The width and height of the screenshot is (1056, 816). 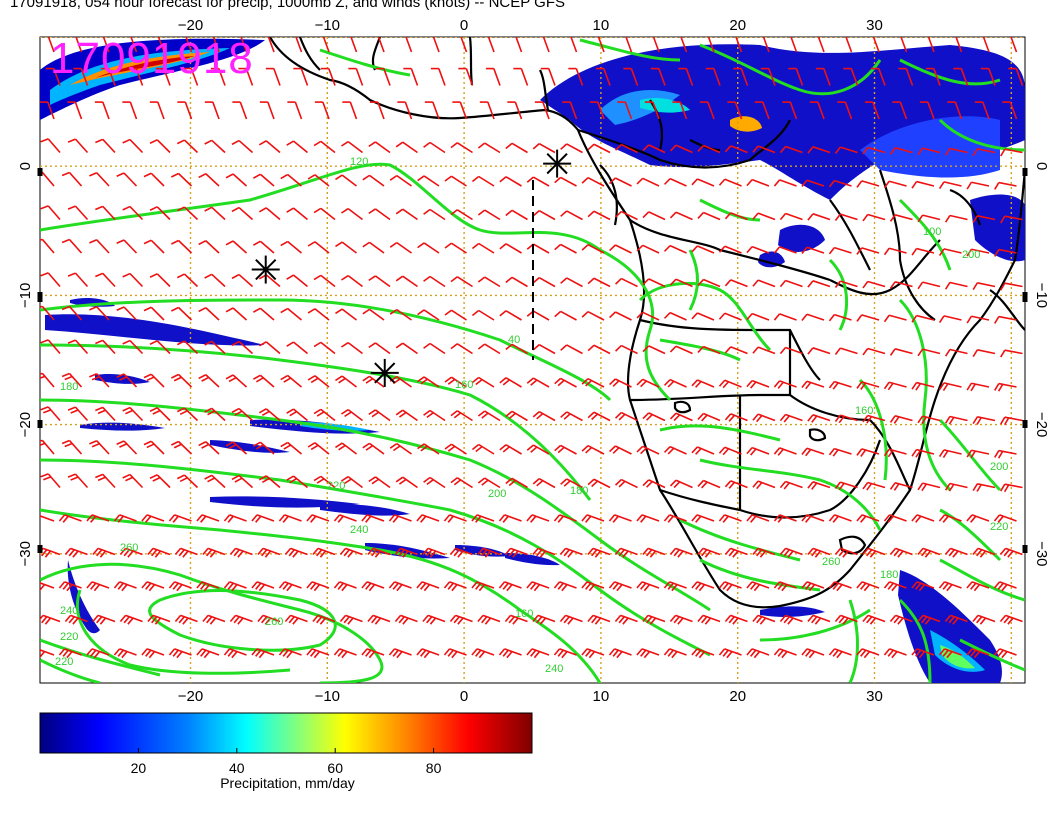 I want to click on contour-label: 160, so click(x=524, y=614).